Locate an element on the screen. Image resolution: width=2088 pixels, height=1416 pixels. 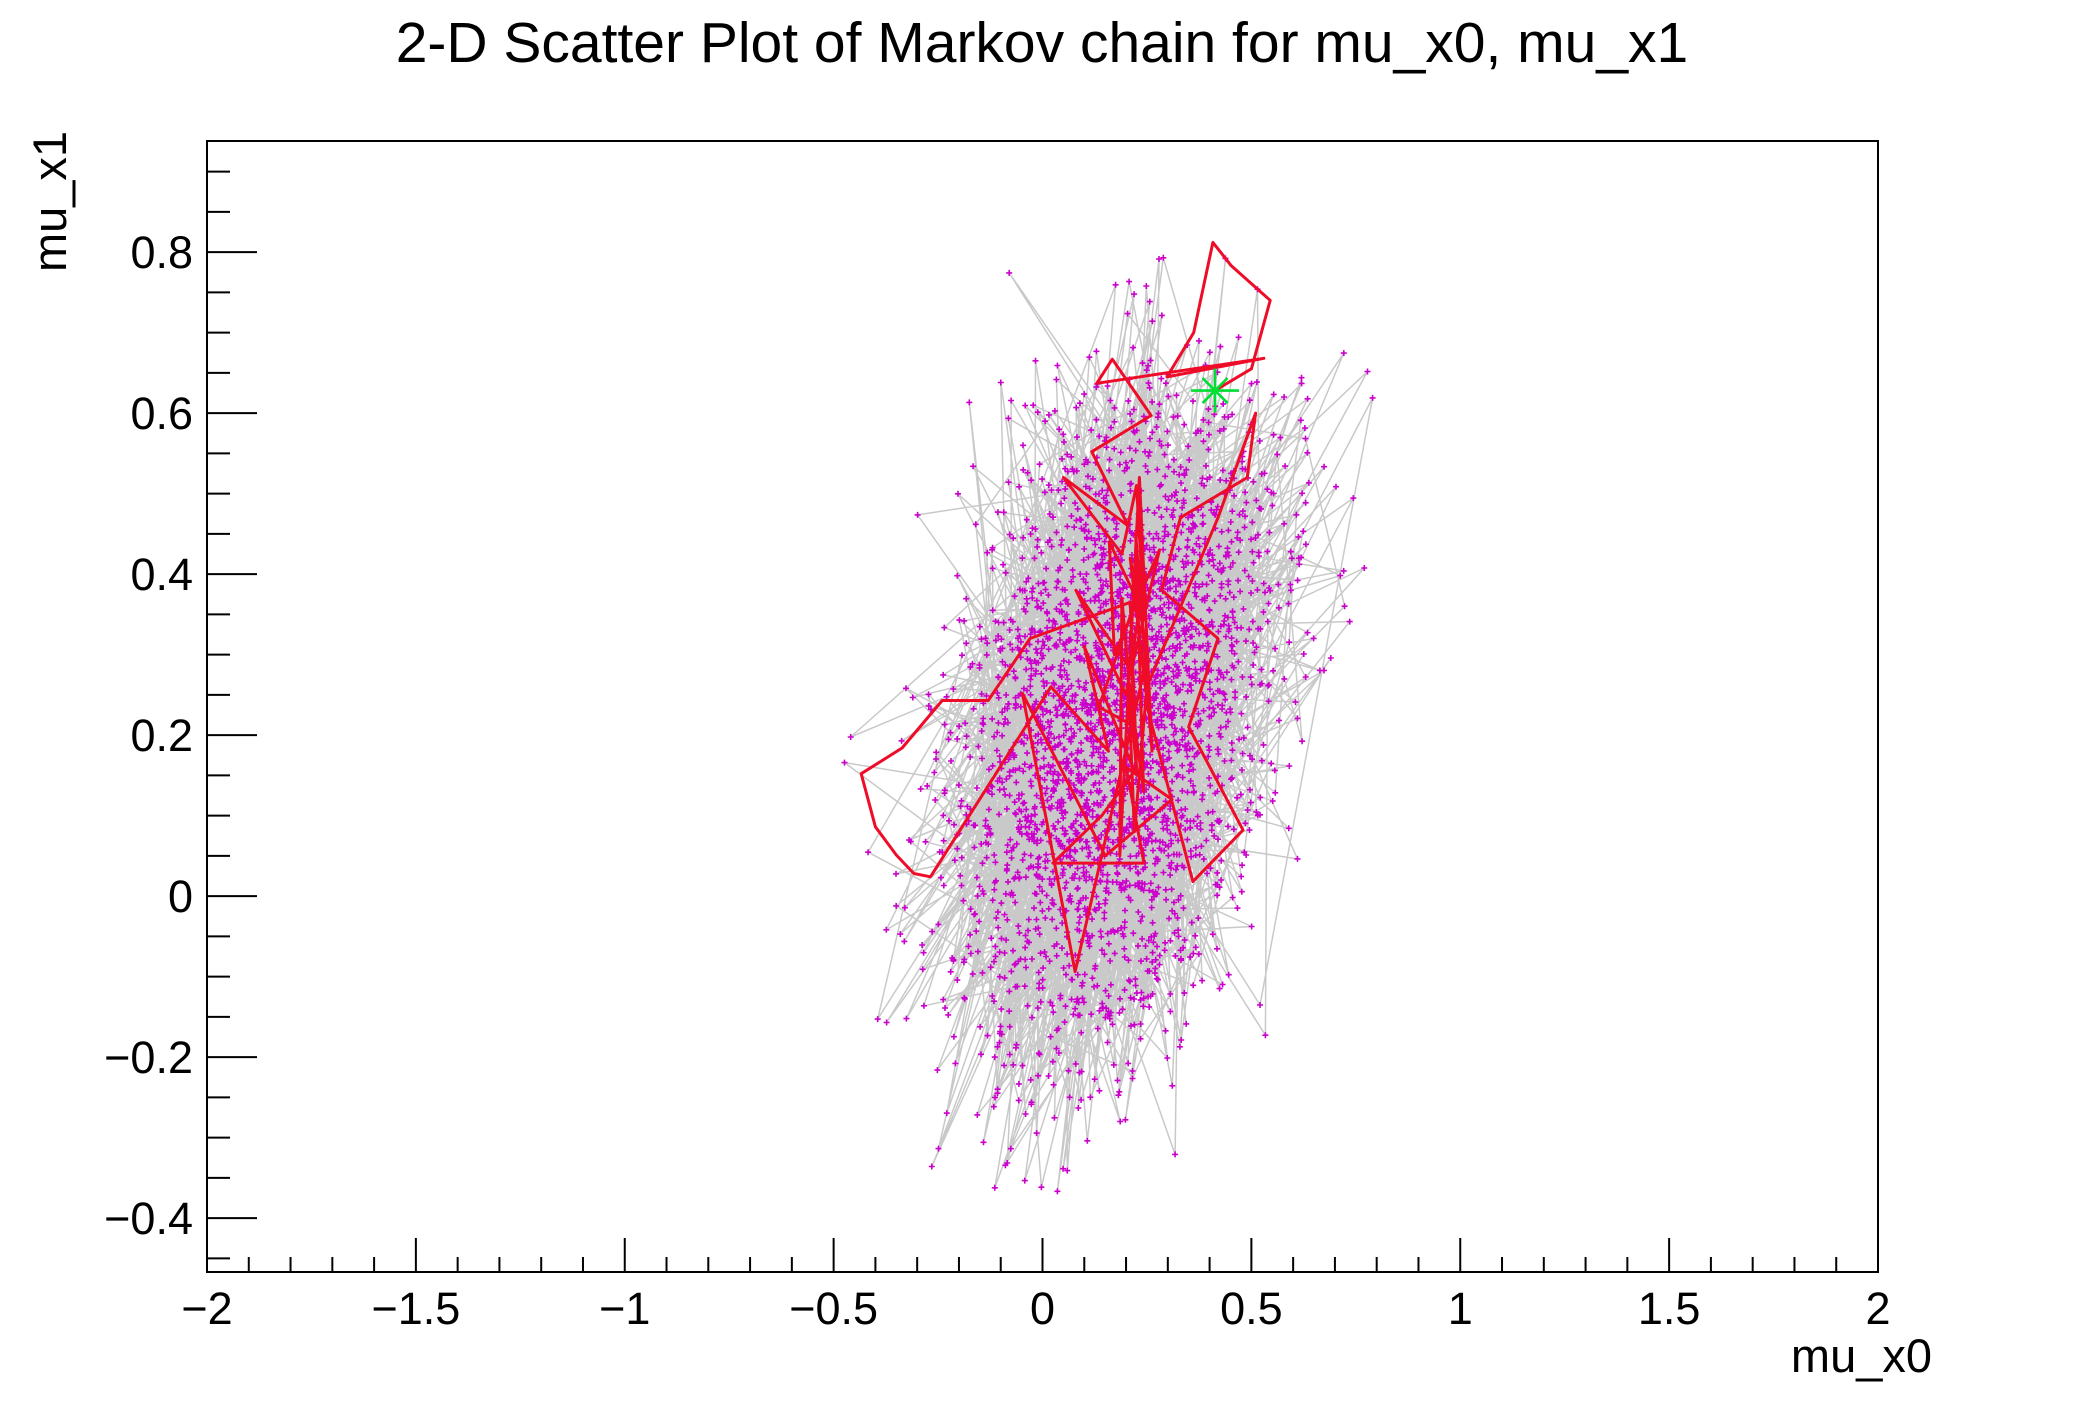
start-marker-star is located at coordinates (1215, 390).